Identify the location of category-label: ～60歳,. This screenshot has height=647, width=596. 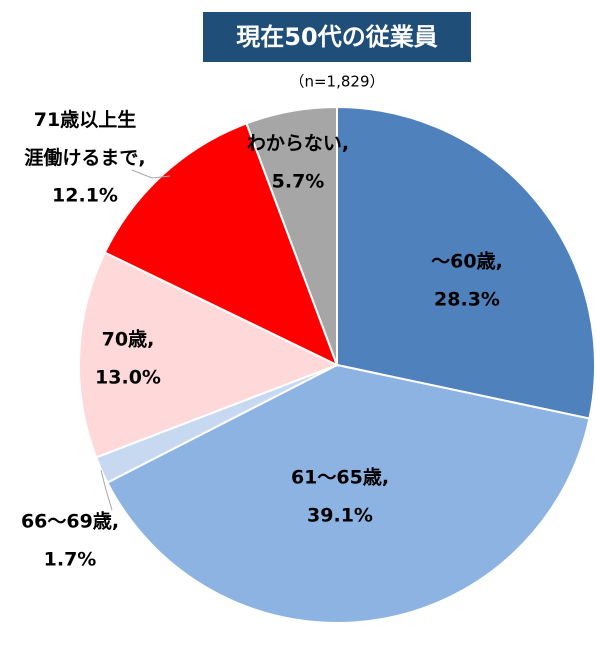
(467, 262).